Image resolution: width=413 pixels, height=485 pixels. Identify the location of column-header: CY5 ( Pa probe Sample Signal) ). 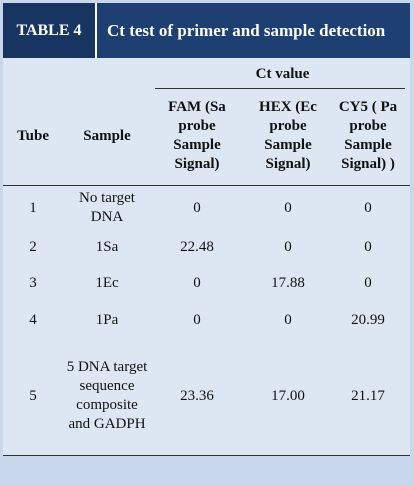
(368, 135).